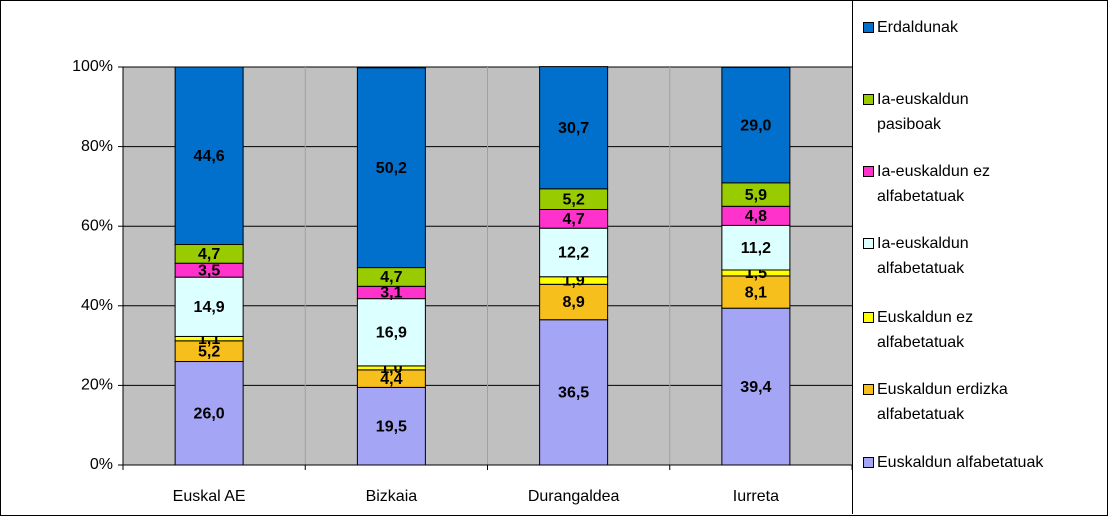 This screenshot has width=1109, height=517. What do you see at coordinates (756, 216) in the screenshot?
I see `data-label: 4,8` at bounding box center [756, 216].